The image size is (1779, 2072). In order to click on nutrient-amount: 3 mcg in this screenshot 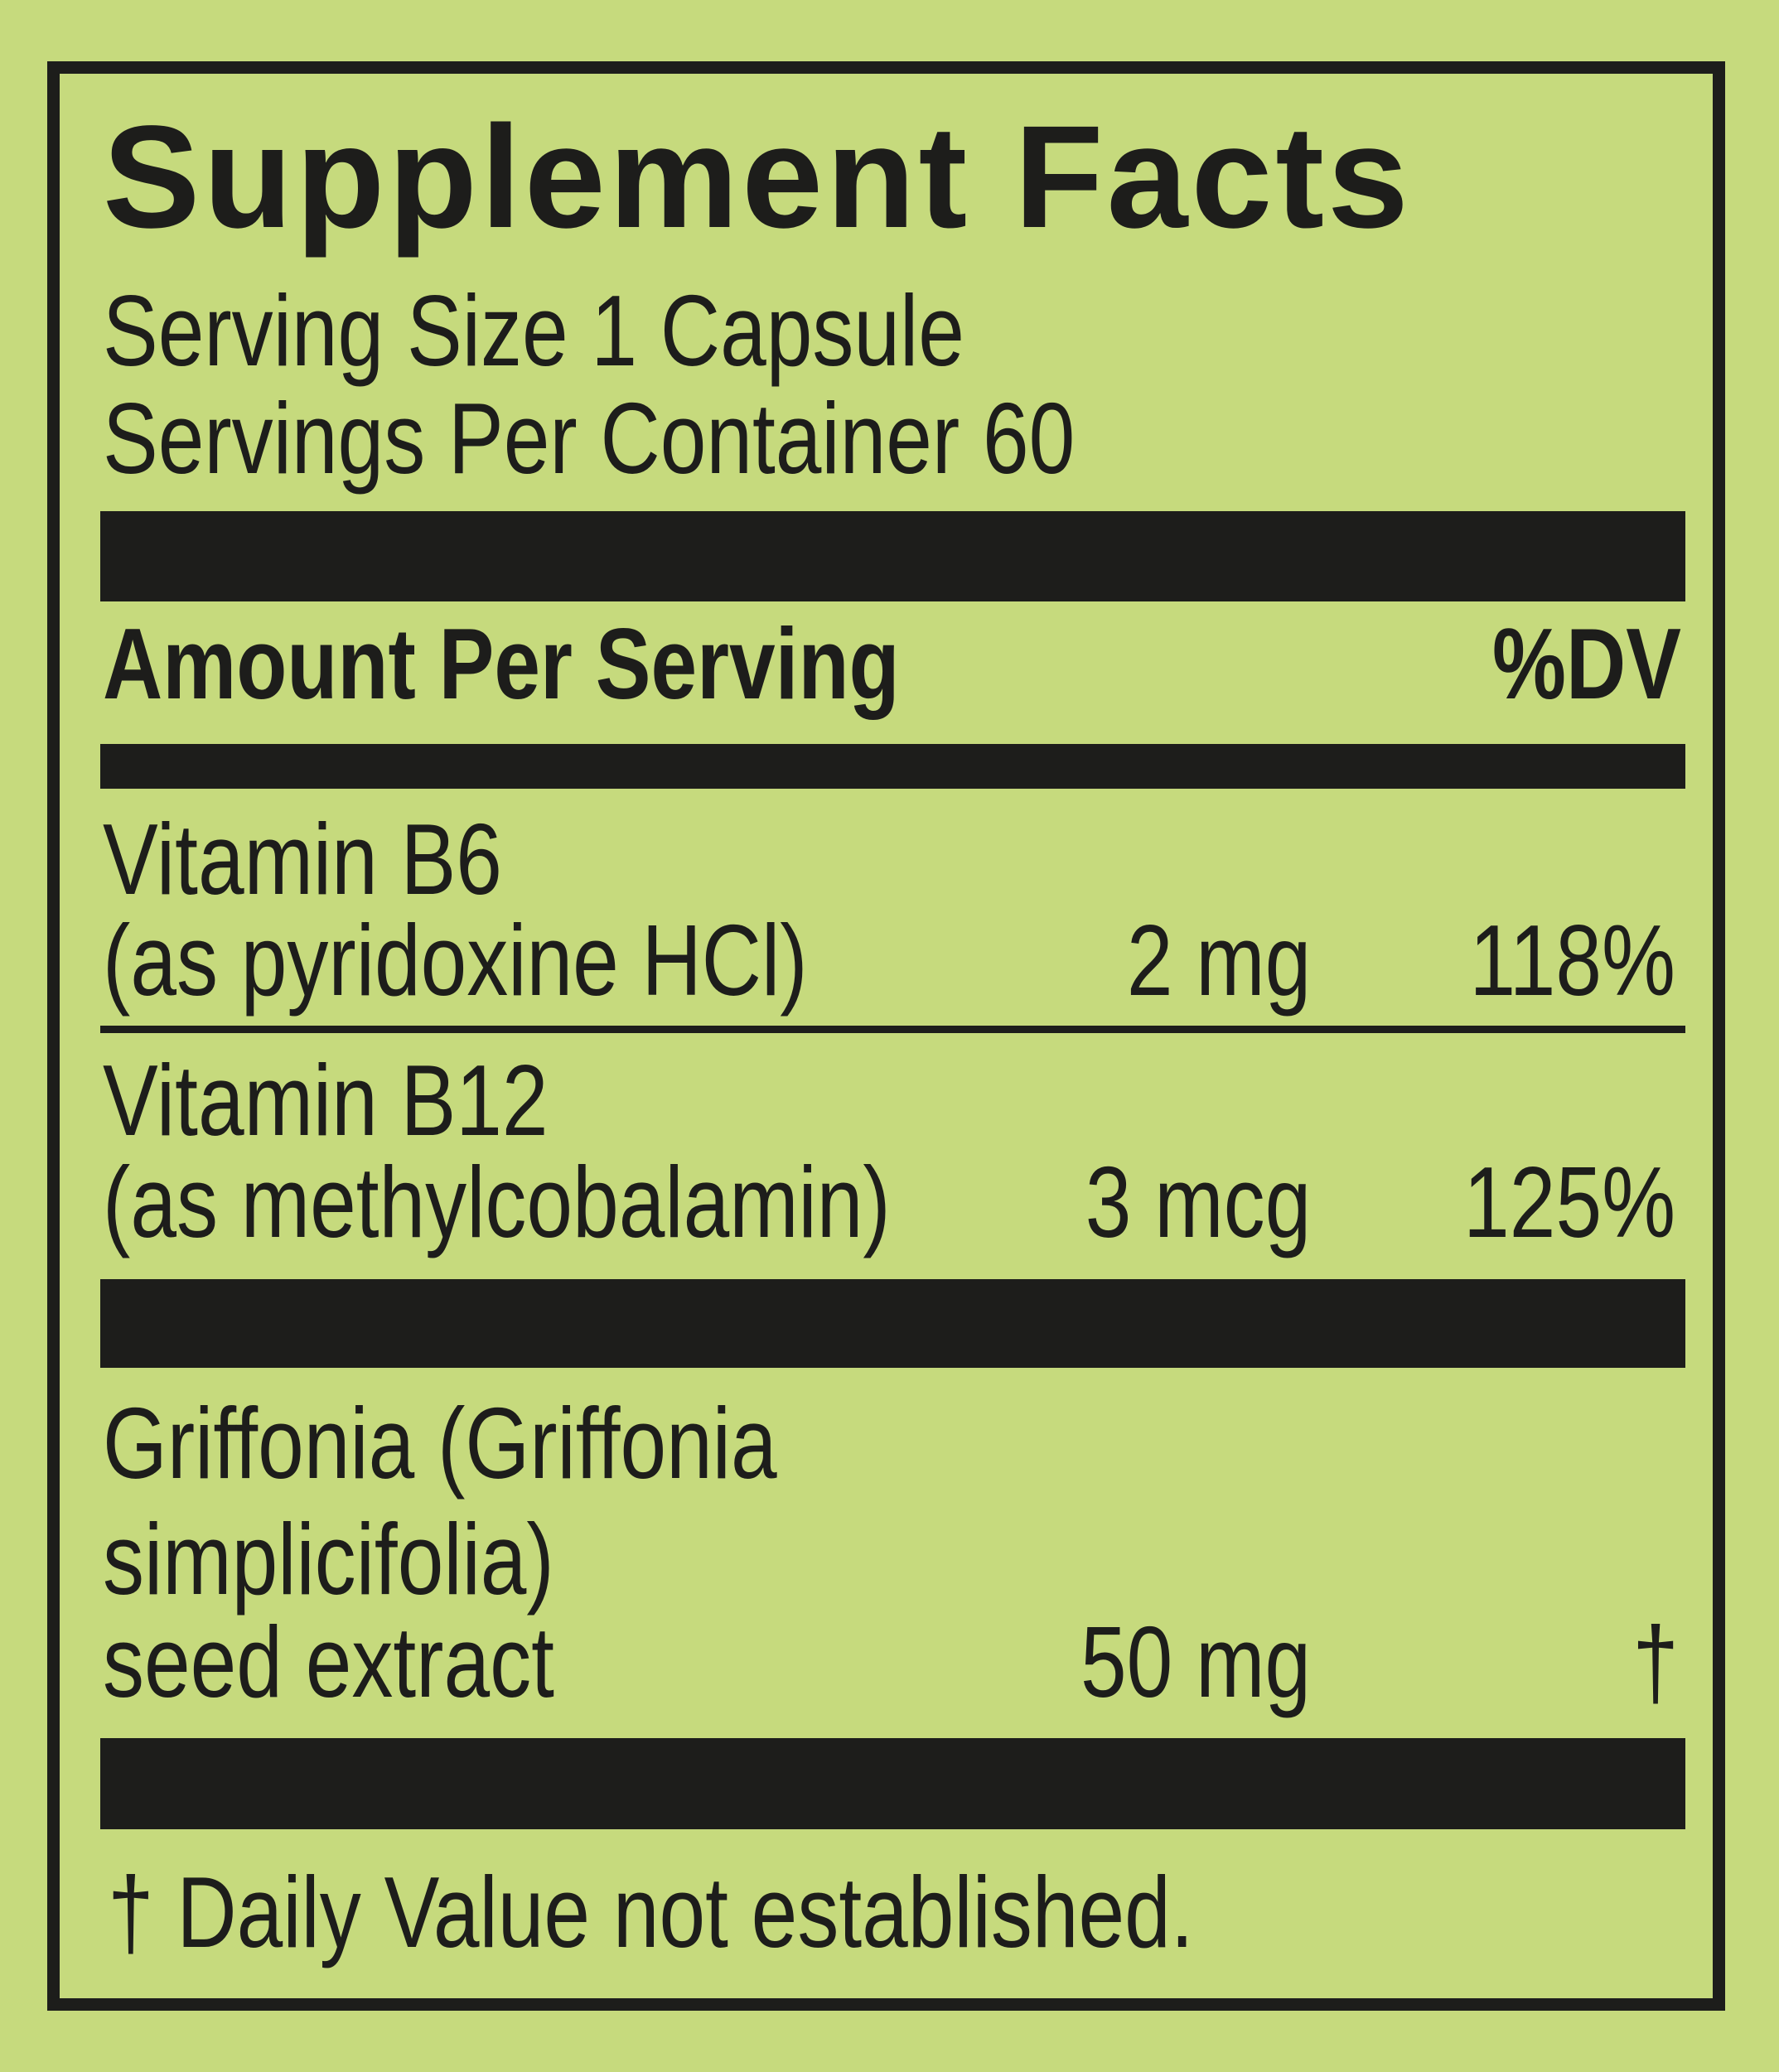, I will do `click(1198, 1202)`.